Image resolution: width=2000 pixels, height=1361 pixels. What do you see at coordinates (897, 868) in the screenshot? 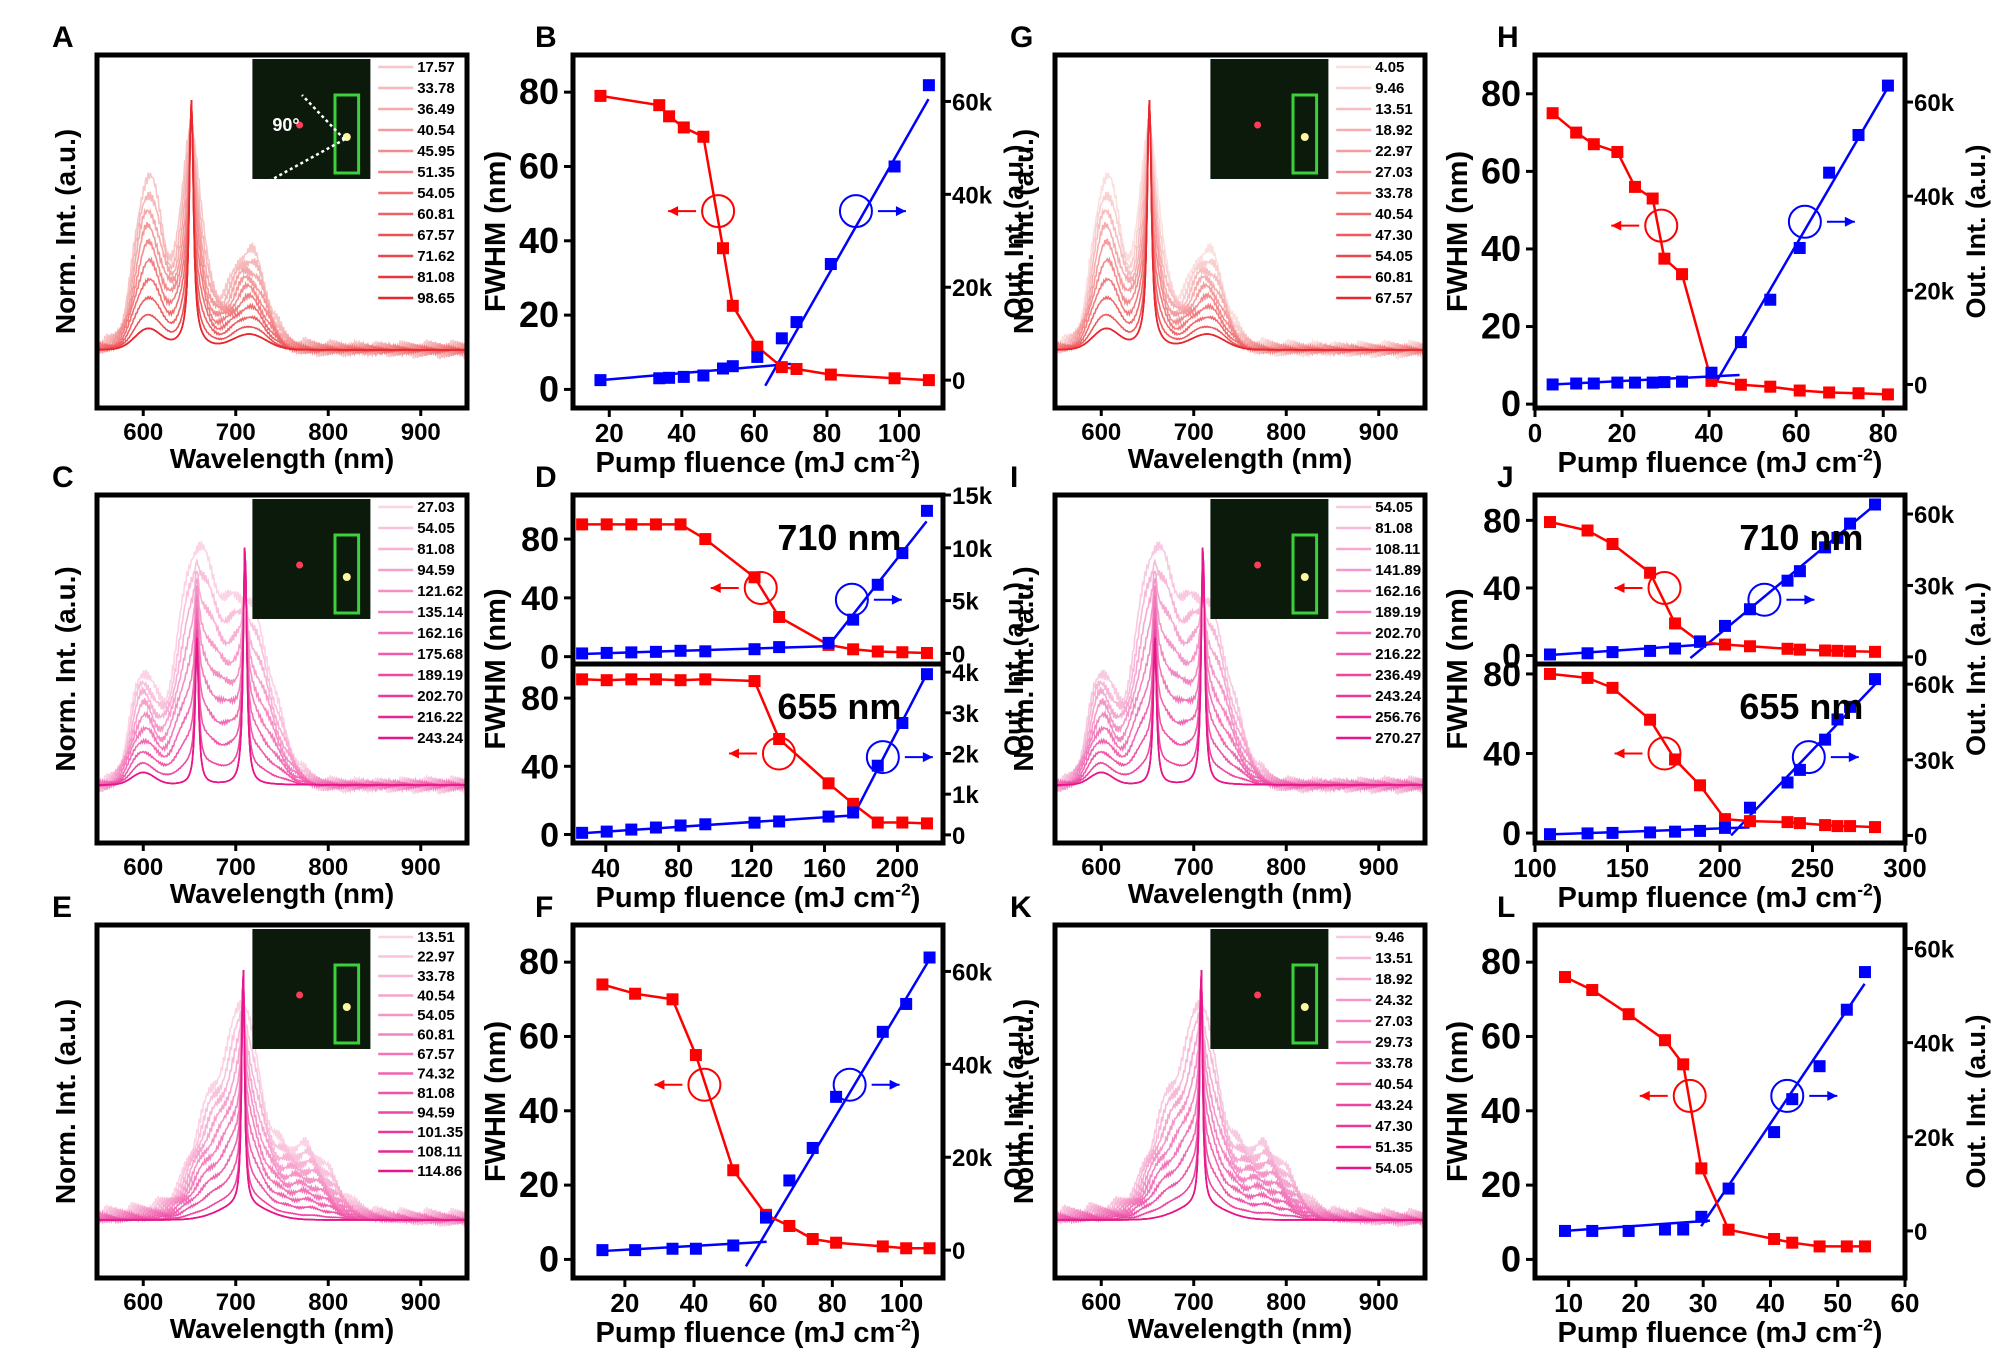
I see `x-tick-label: 200` at bounding box center [897, 868].